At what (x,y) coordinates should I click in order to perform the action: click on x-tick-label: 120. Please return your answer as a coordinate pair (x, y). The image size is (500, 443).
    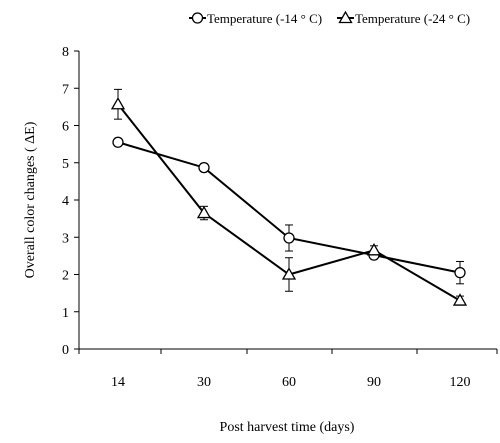
    Looking at the image, I should click on (460, 382).